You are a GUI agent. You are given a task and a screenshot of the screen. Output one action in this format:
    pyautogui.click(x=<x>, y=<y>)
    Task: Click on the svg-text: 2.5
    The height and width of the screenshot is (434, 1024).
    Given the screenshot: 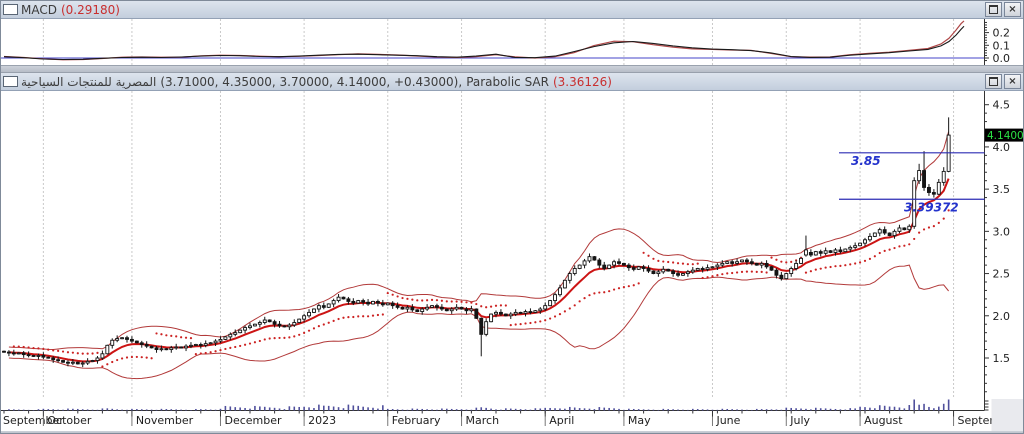 What is the action you would take?
    pyautogui.click(x=1002, y=274)
    